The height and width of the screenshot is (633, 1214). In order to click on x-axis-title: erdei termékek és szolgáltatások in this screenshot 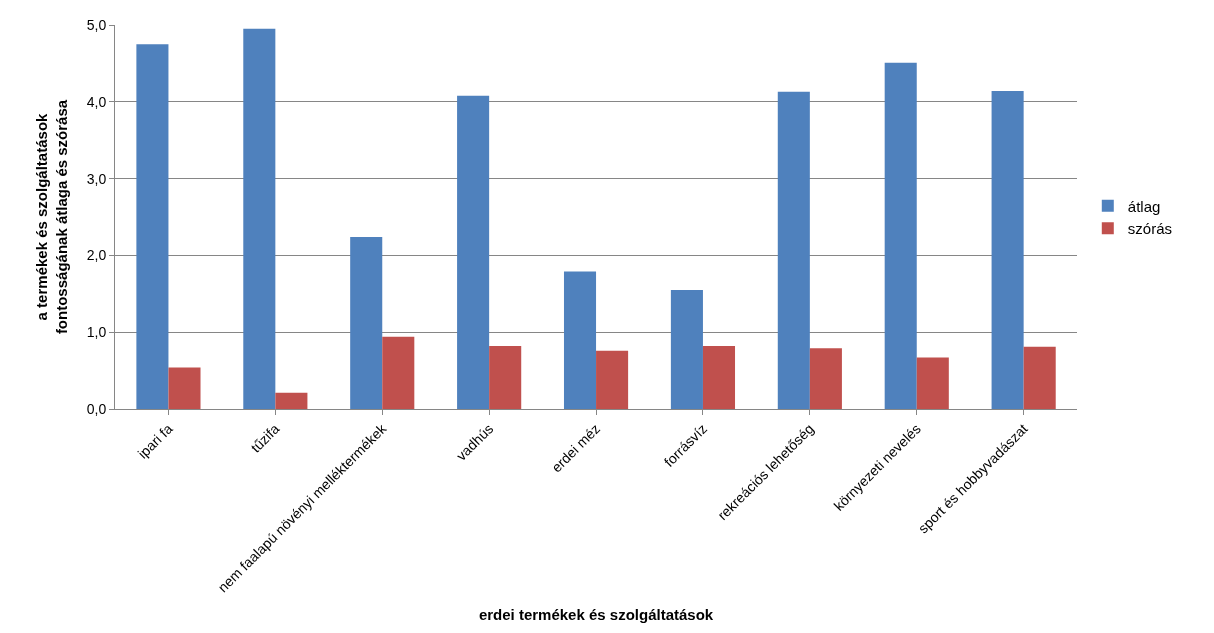, I will do `click(596, 615)`.